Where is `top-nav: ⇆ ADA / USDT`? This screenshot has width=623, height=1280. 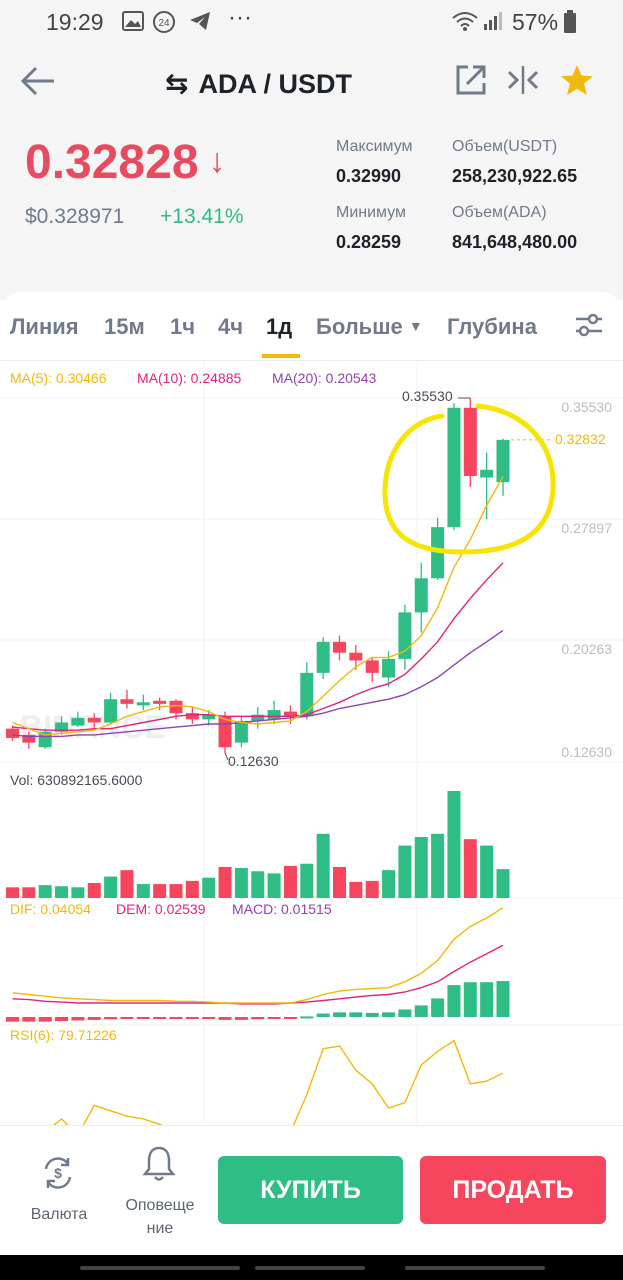 top-nav: ⇆ ADA / USDT is located at coordinates (311, 82).